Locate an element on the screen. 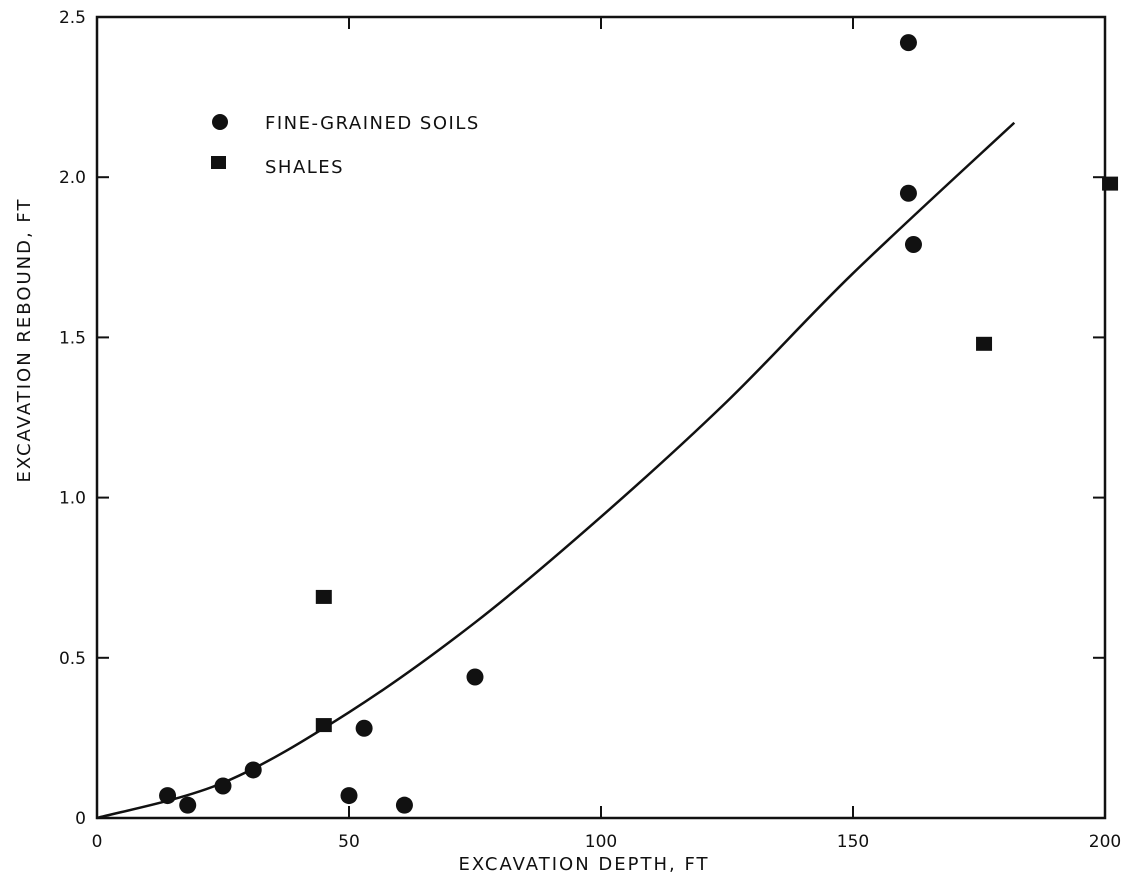  y-tick-label: 0 is located at coordinates (80, 819).